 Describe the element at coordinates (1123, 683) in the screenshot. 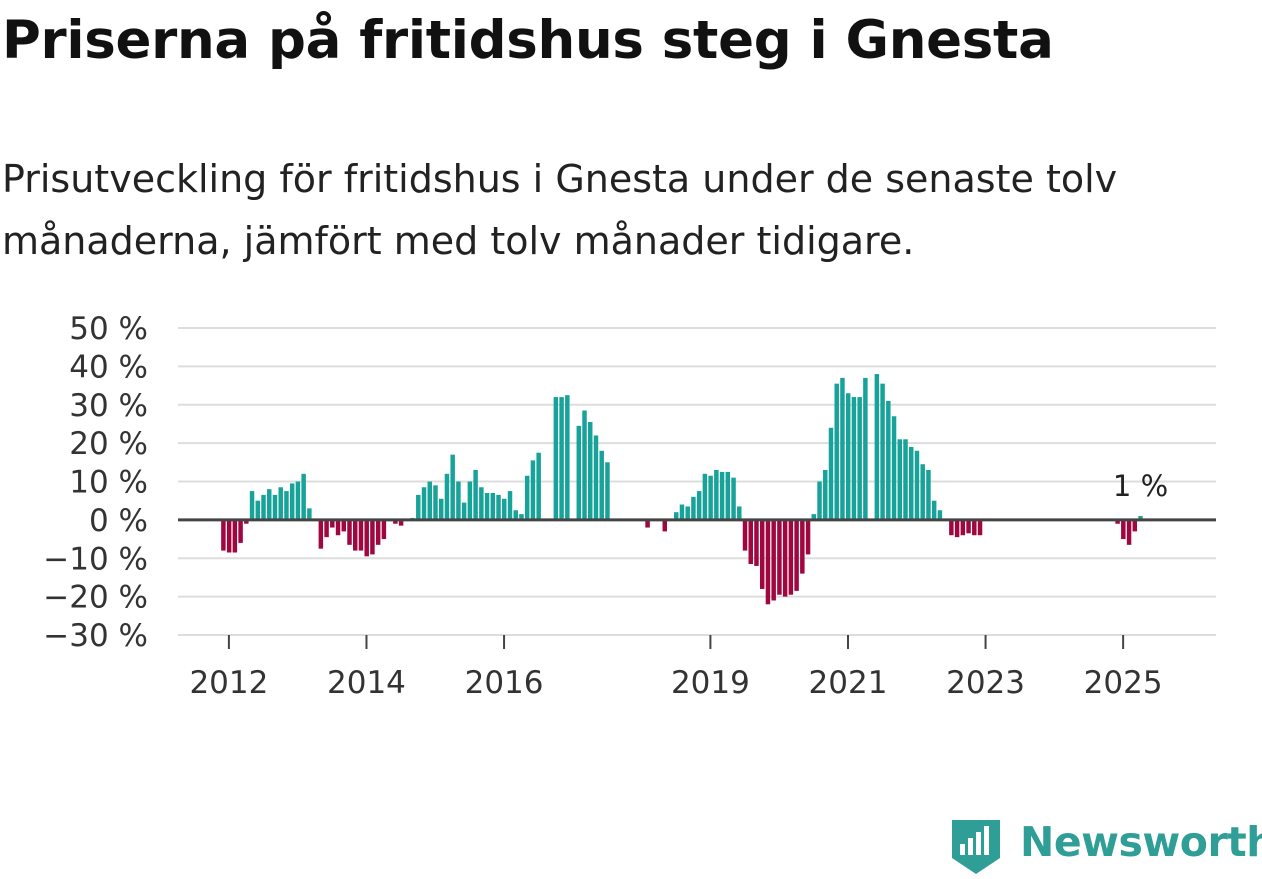

I see `x-tick-label: 2025` at that location.